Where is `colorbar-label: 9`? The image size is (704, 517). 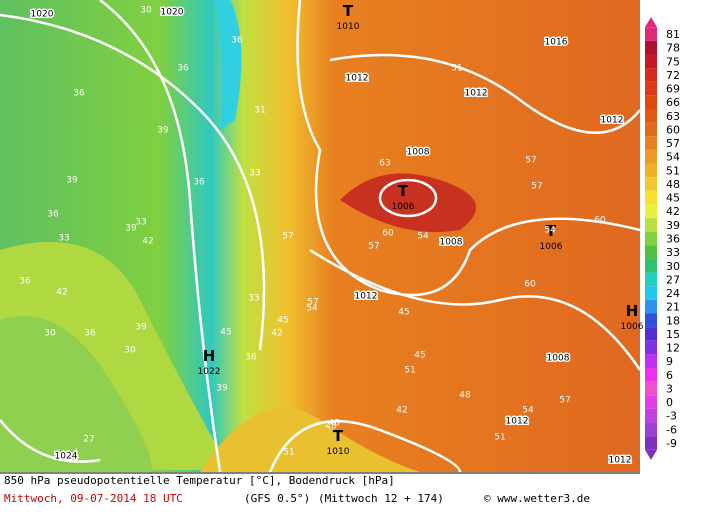
colorbar-label: 9 is located at coordinates (669, 361).